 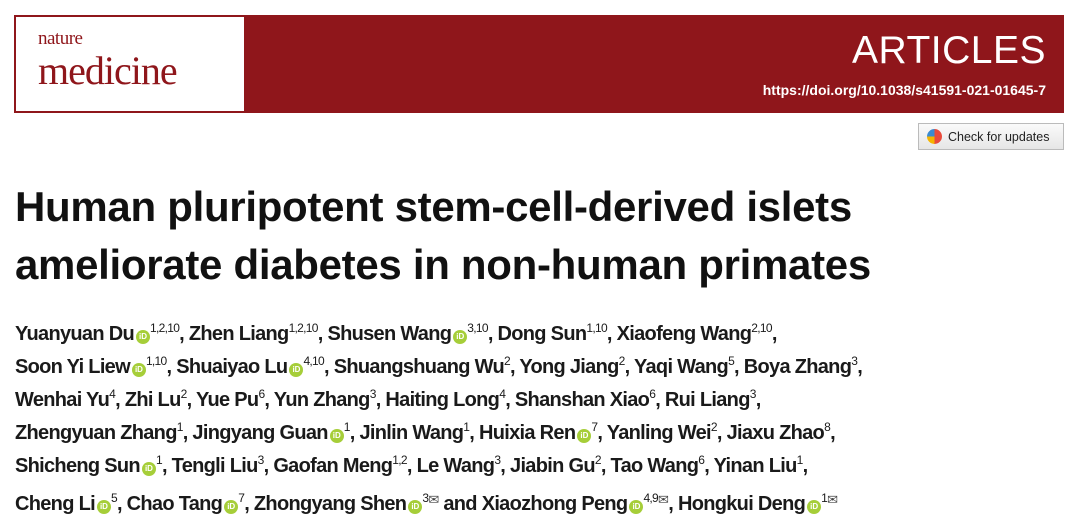 What do you see at coordinates (707, 400) in the screenshot?
I see `author-name: Rui Liang` at bounding box center [707, 400].